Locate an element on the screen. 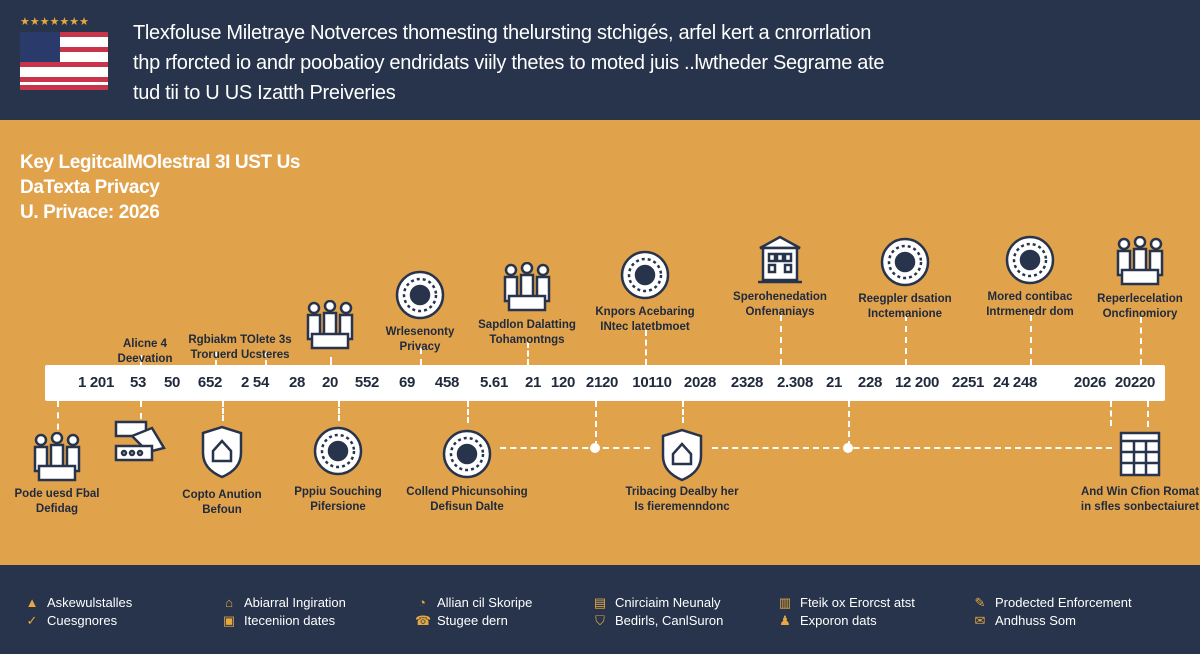 The height and width of the screenshot is (654, 1200). badge-seal-icon is located at coordinates (1030, 262).